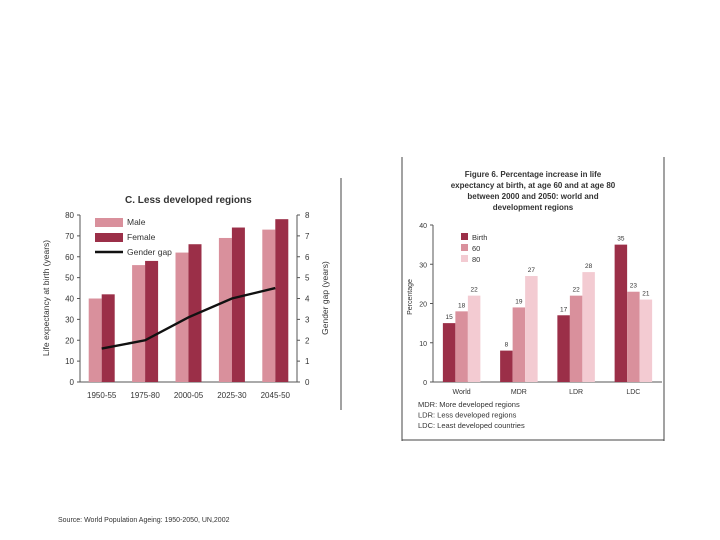  What do you see at coordinates (46, 298) in the screenshot?
I see `y-axis-label: Life expectancy at birth (years)` at bounding box center [46, 298].